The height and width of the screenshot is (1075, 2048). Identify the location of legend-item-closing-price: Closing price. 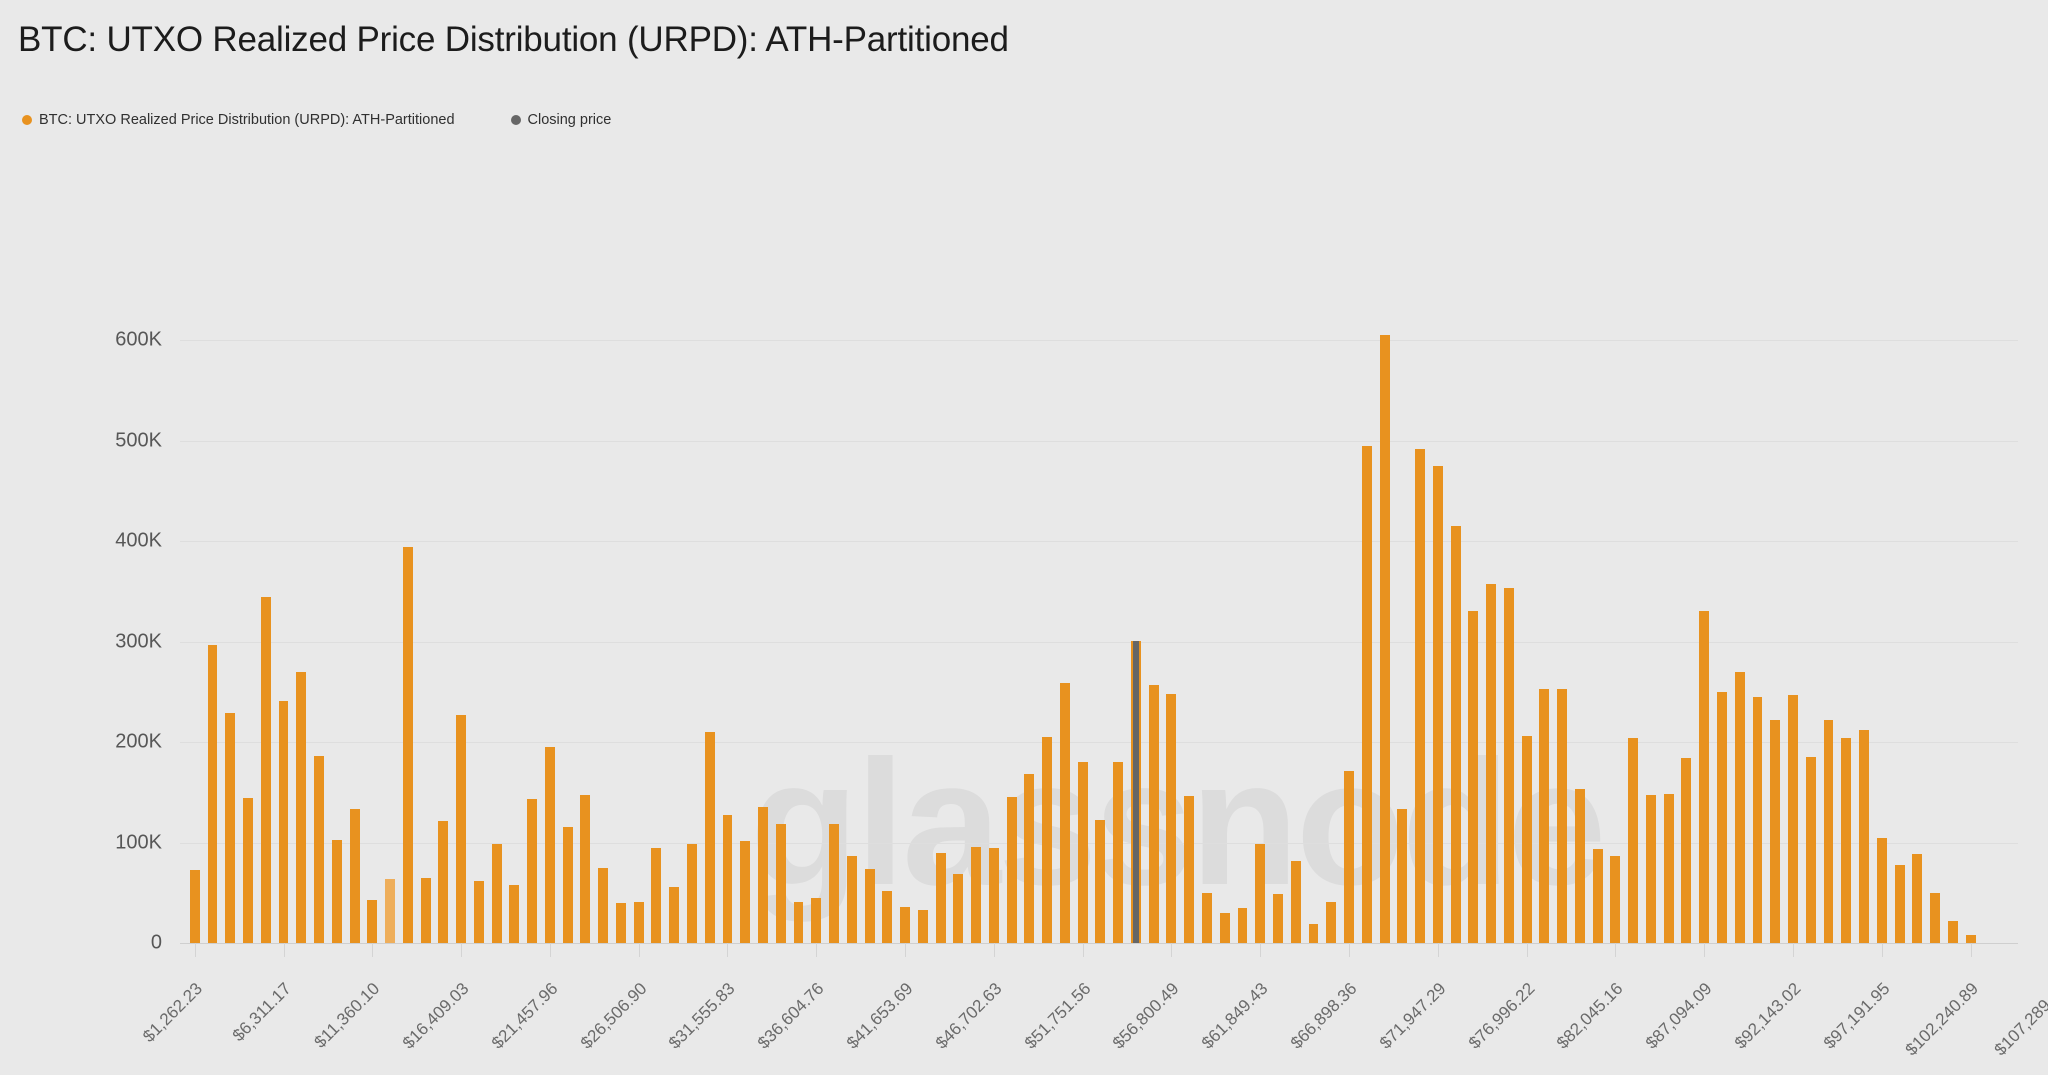
(560, 120).